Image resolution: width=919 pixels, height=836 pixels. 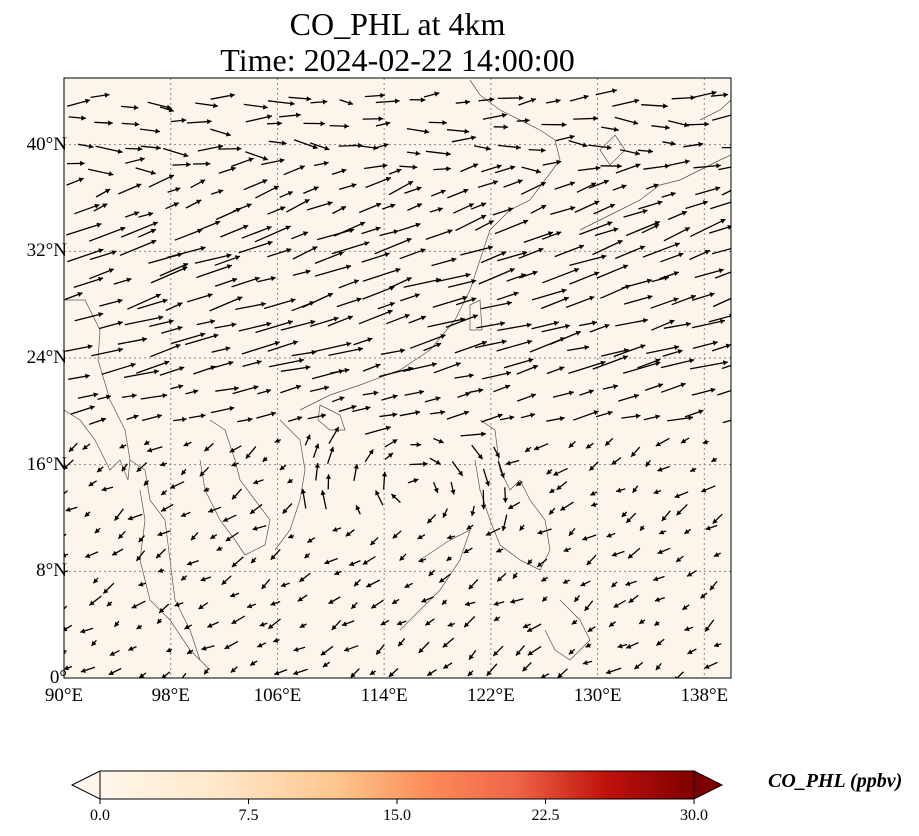 What do you see at coordinates (51, 571) in the screenshot?
I see `y-tick-label: 8°N` at bounding box center [51, 571].